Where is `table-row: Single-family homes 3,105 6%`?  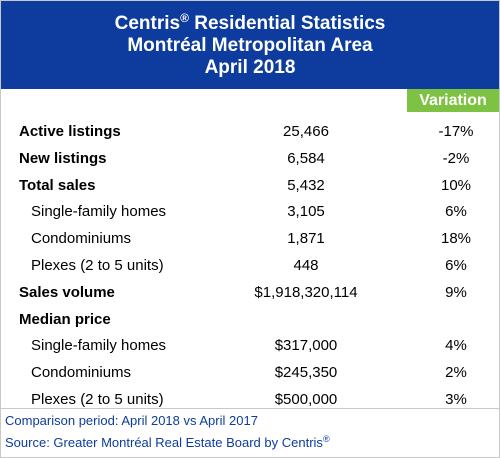
table-row: Single-family homes 3,105 6% is located at coordinates (250, 212).